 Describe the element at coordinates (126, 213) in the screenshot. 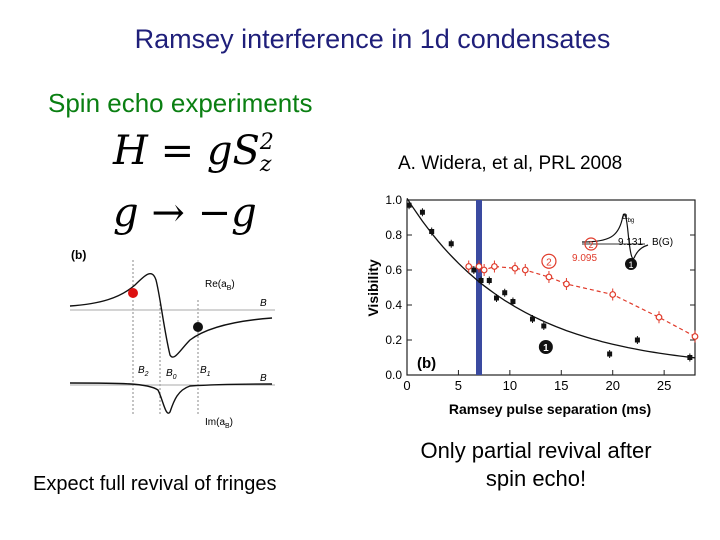

I see `eq-g-from: g` at that location.